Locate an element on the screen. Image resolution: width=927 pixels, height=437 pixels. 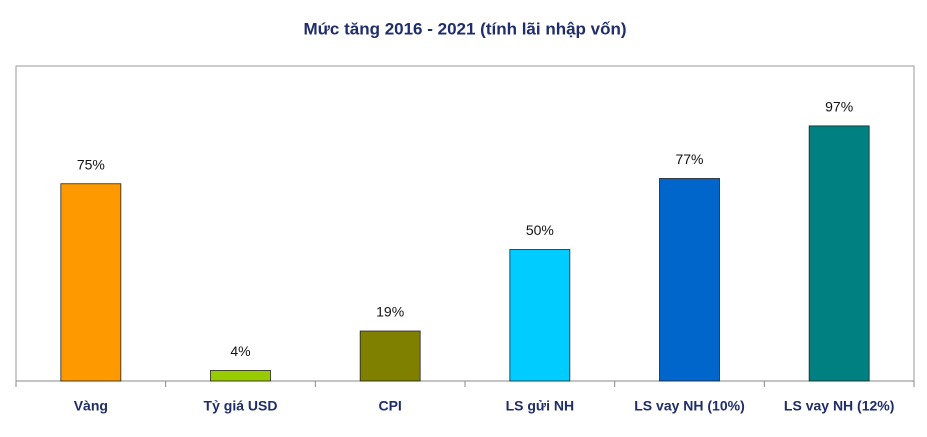
value-label: 75% is located at coordinates (91, 164).